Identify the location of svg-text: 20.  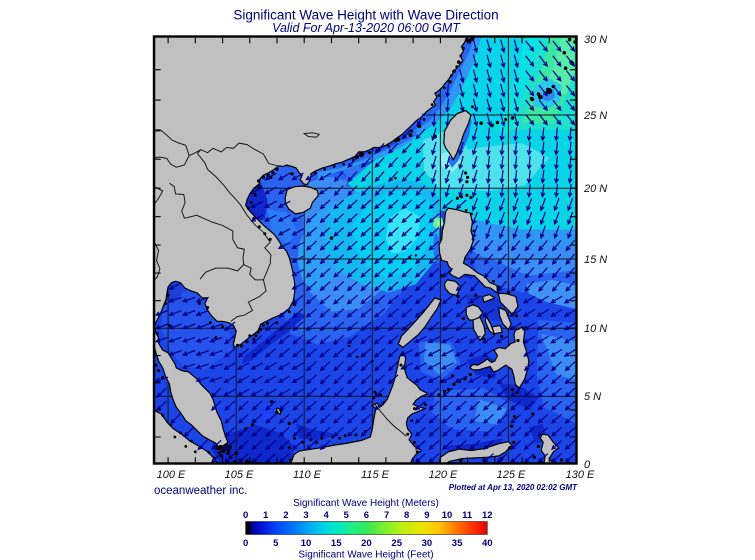
(366, 543).